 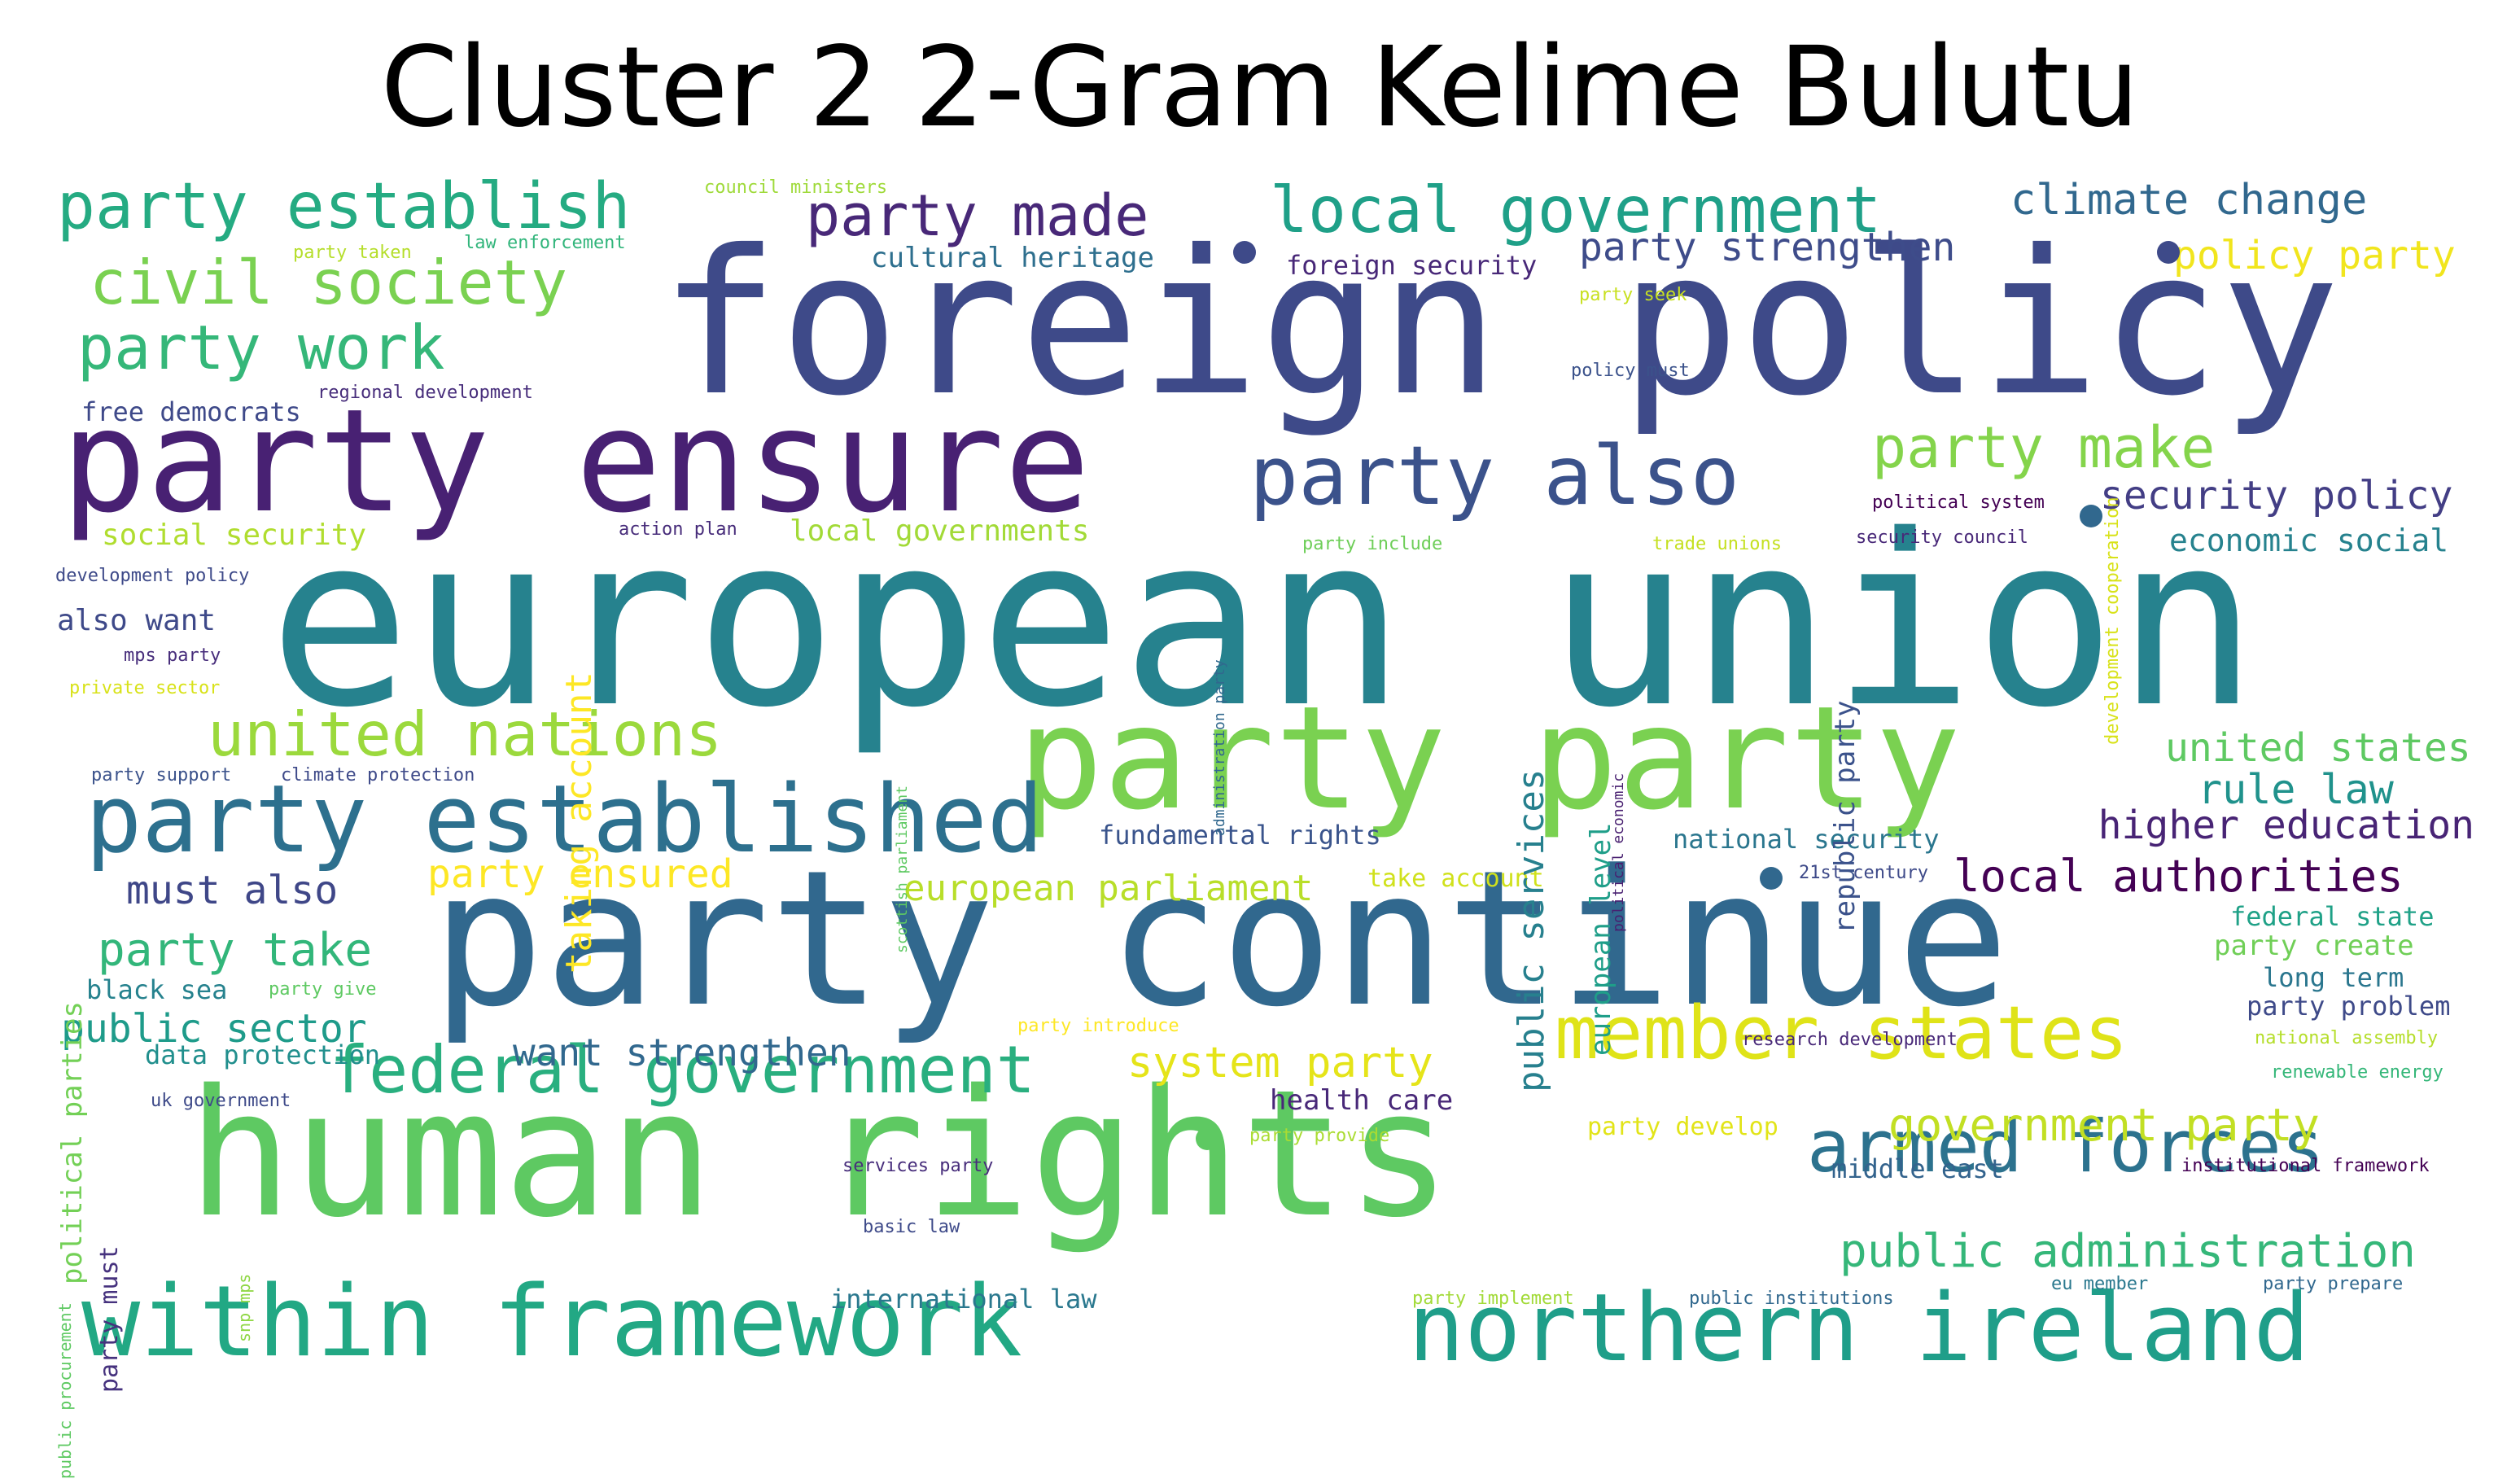 What do you see at coordinates (1489, 759) in the screenshot?
I see `word-cloud-term: party party` at bounding box center [1489, 759].